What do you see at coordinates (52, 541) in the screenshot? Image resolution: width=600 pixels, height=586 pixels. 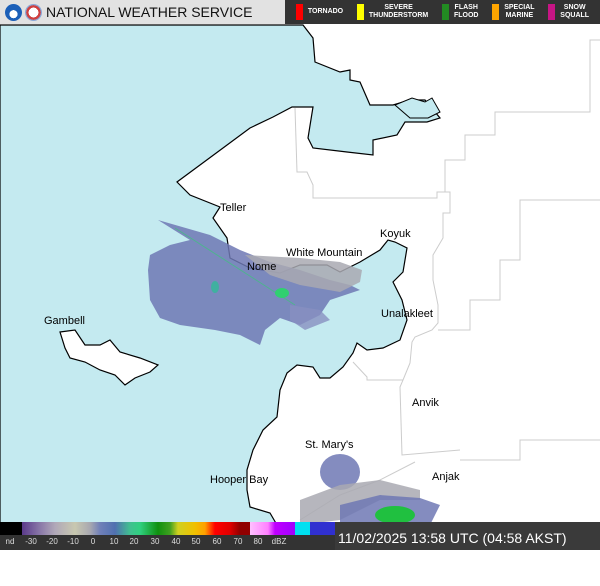 I see `legend-tick: -20` at bounding box center [52, 541].